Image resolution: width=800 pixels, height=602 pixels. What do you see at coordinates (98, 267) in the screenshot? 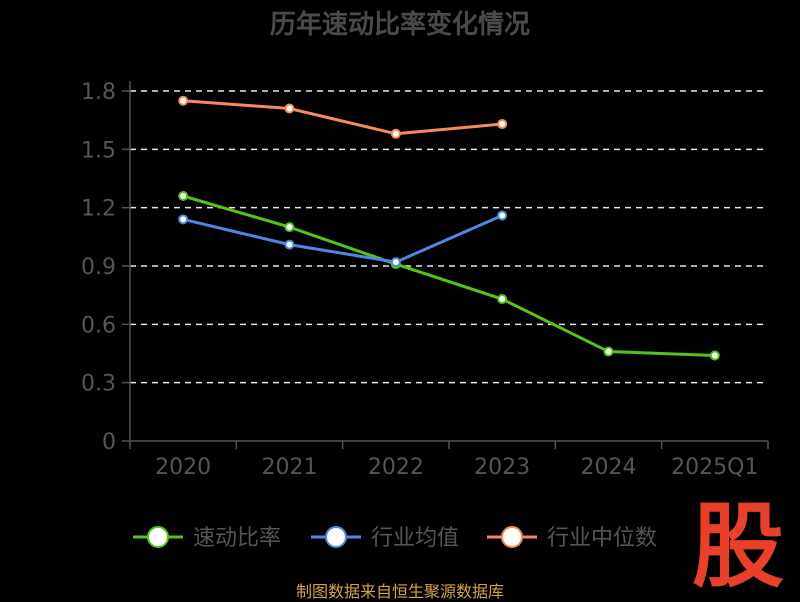
I see `y-tick-label: 0.9` at bounding box center [98, 267].